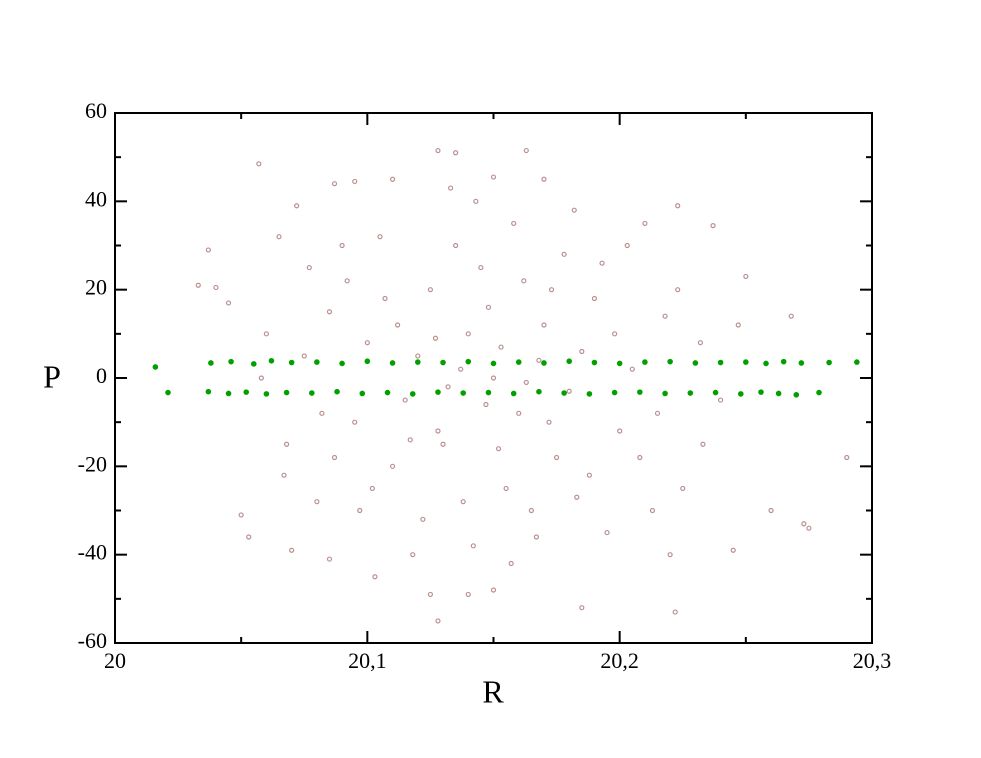  I want to click on y-tick-label: -20, so click(92, 463).